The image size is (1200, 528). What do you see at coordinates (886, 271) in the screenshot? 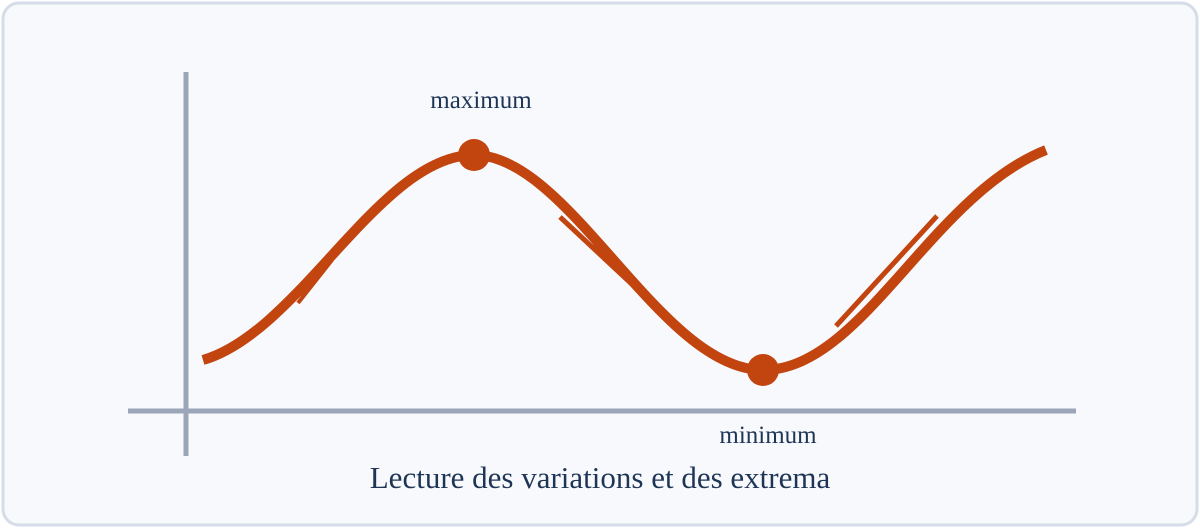
I see `tangent-line` at bounding box center [886, 271].